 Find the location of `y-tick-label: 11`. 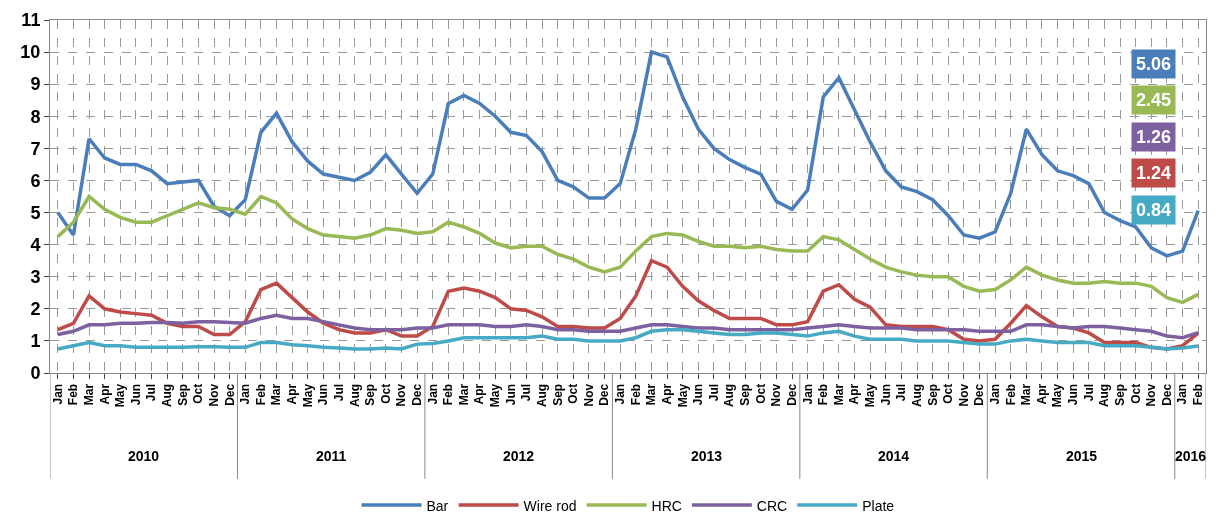

y-tick-label: 11 is located at coordinates (31, 20).